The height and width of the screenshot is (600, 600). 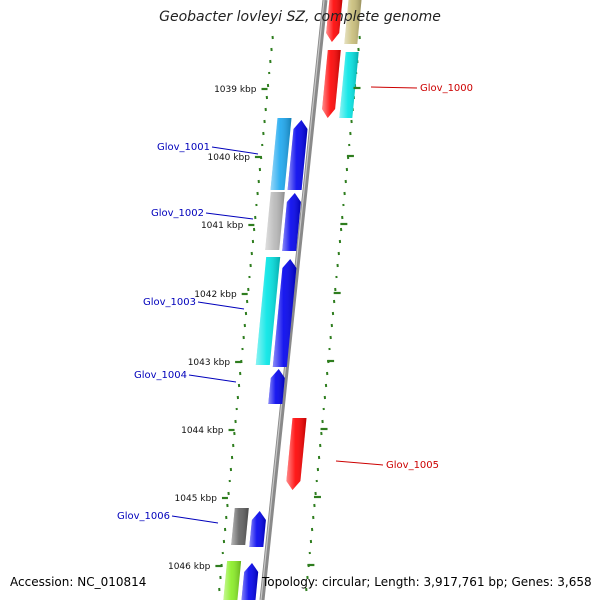 I want to click on ruler-tick-label: 1042 kbp, so click(x=215, y=295).